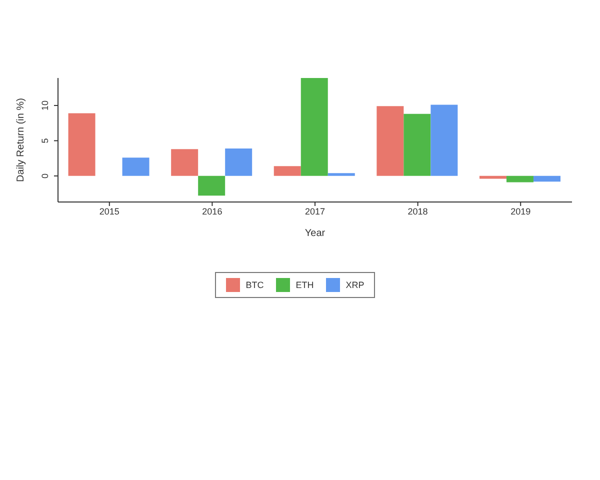  What do you see at coordinates (109, 211) in the screenshot?
I see `x-tick-label: 2015` at bounding box center [109, 211].